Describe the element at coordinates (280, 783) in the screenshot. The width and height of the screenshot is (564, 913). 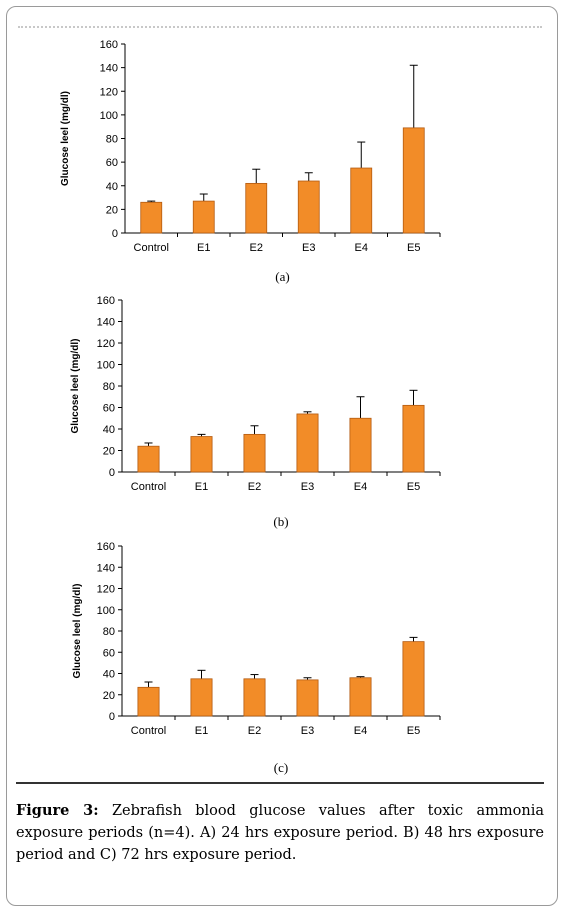
I see `caption-rule` at that location.